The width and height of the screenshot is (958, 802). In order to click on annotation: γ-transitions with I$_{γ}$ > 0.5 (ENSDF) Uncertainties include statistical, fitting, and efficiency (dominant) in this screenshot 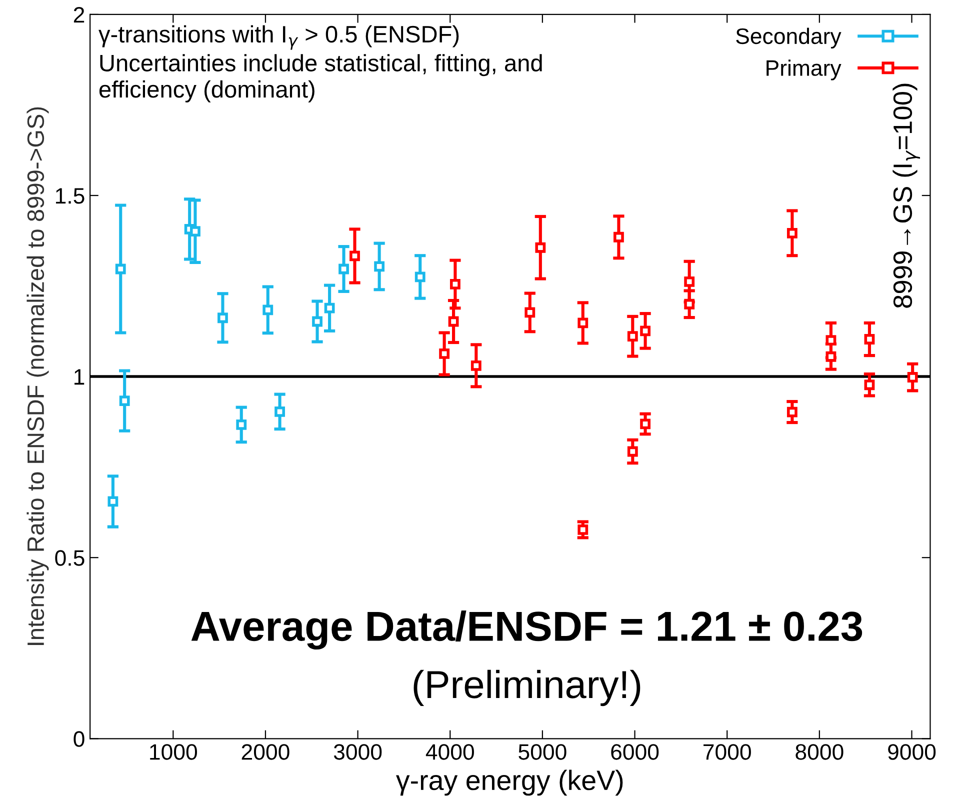, I will do `click(320, 63)`.